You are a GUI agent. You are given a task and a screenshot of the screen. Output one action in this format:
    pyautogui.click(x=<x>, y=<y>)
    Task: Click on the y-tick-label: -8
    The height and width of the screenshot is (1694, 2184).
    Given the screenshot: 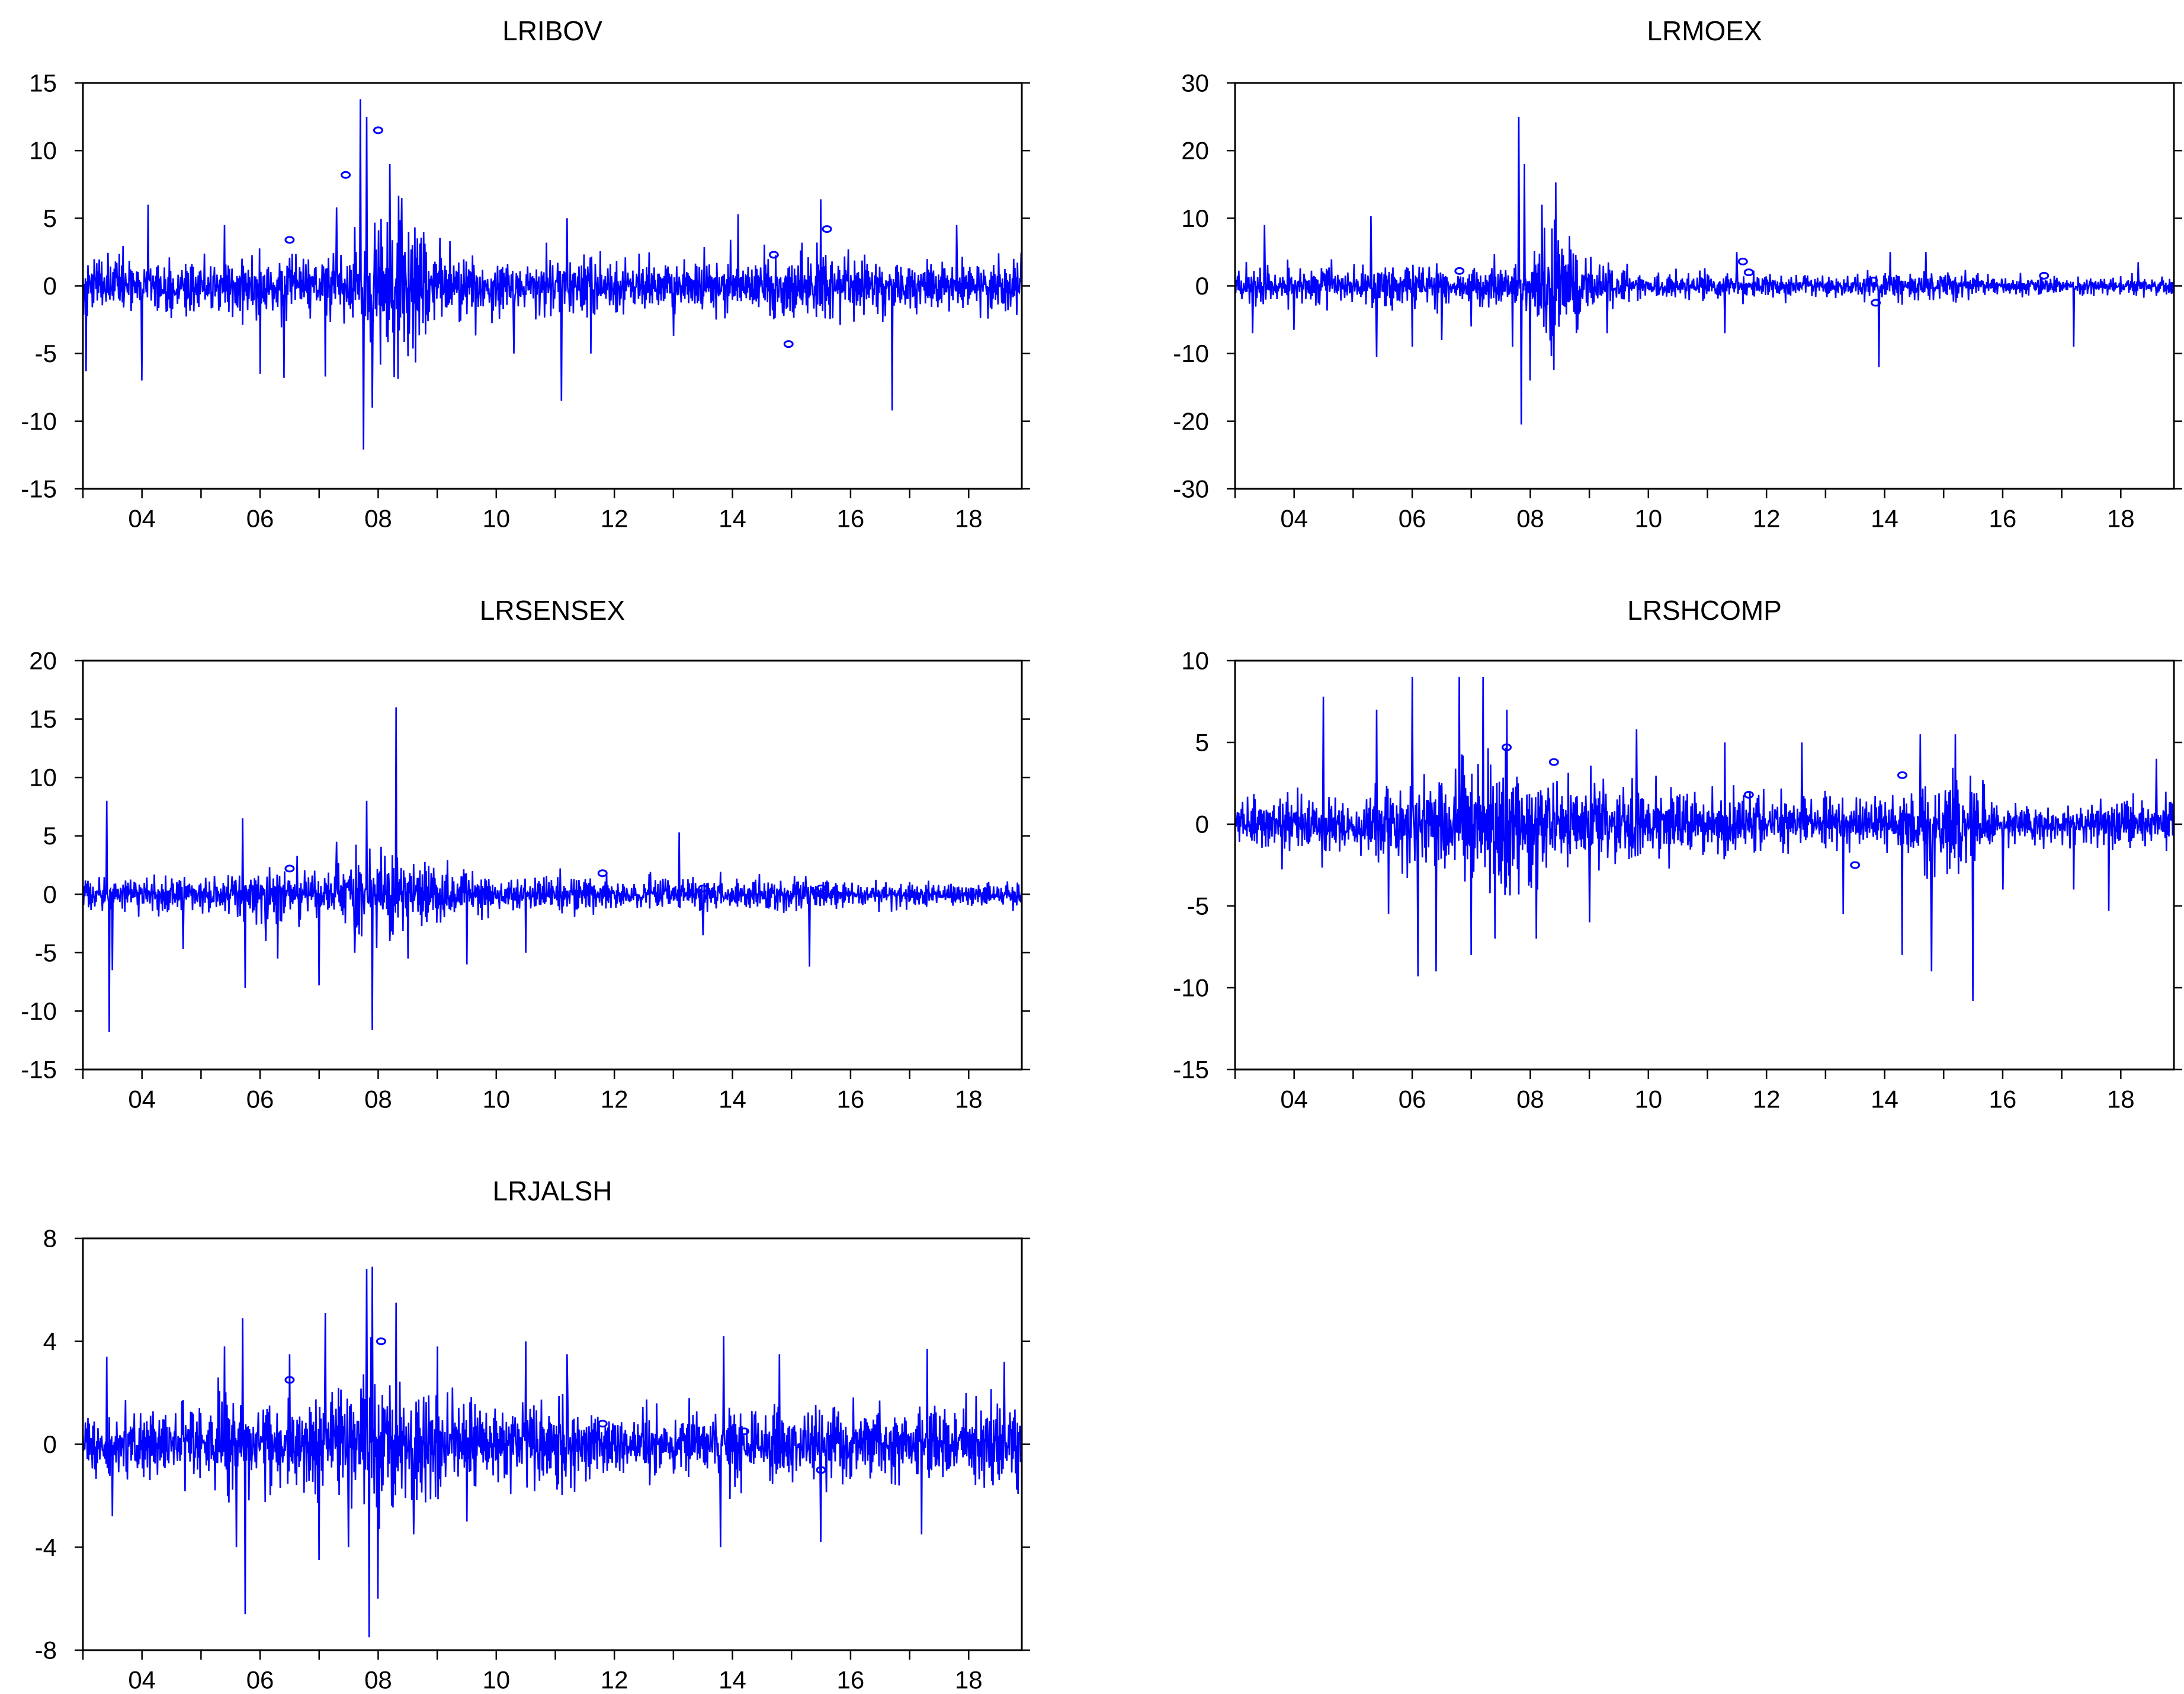 What is the action you would take?
    pyautogui.click(x=46, y=1650)
    